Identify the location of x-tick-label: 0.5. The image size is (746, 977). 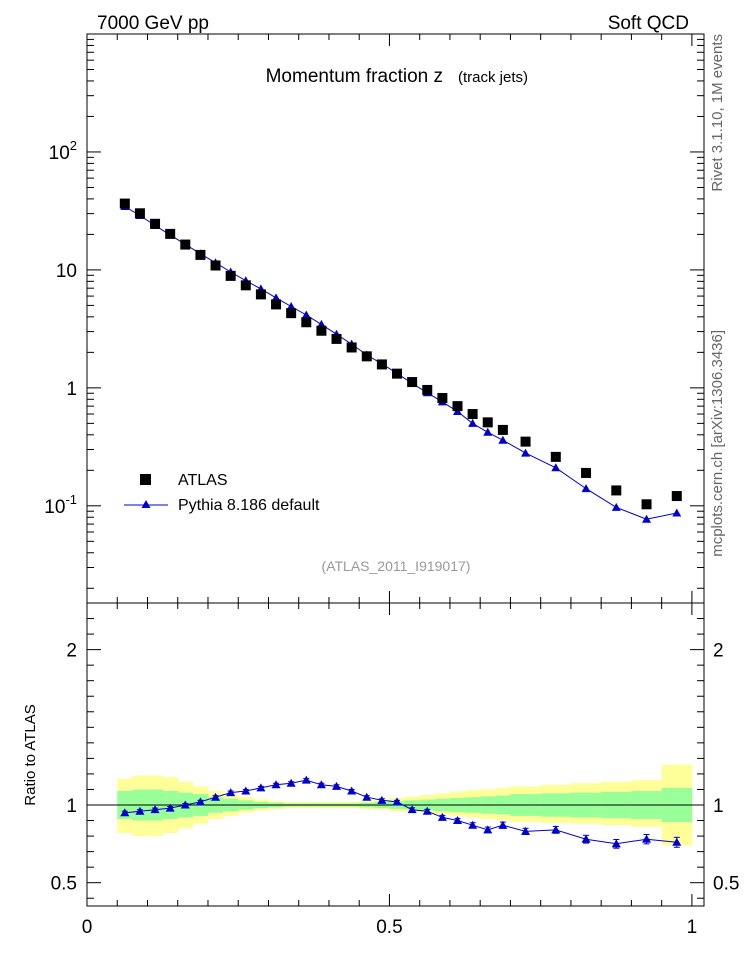
(389, 927).